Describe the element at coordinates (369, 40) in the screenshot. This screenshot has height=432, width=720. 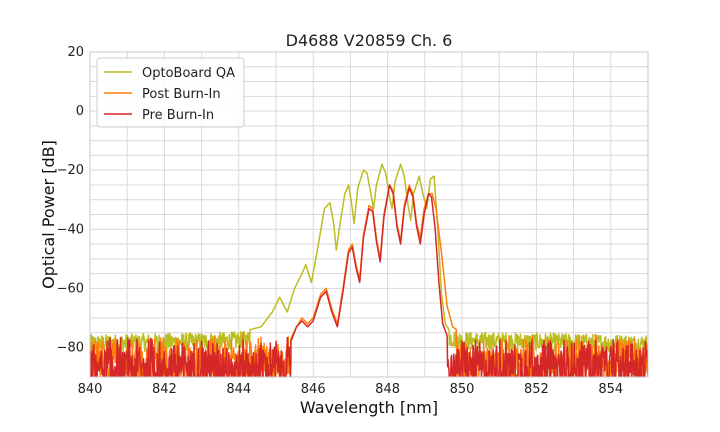
I see `chart-title: D4688 V20859 Ch. 6` at that location.